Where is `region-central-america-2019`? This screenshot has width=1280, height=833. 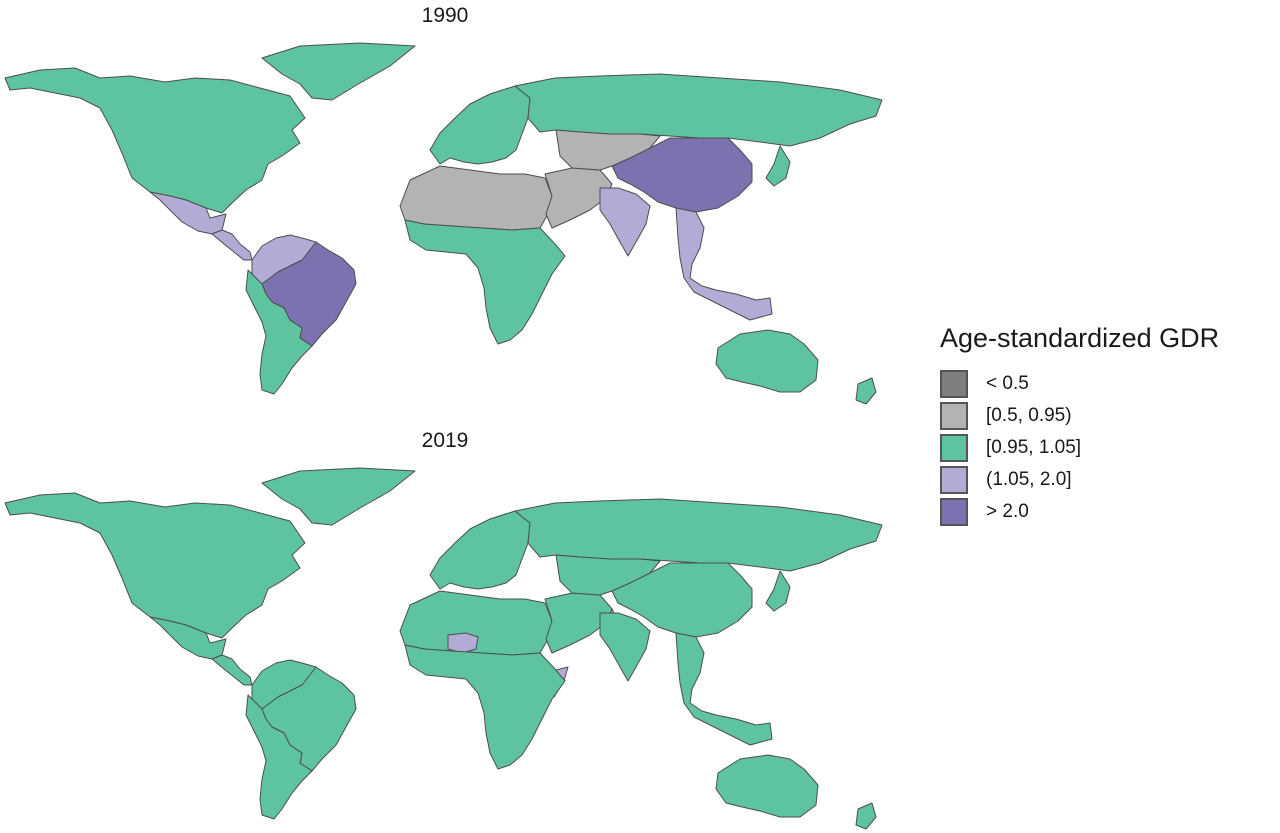
region-central-america-2019 is located at coordinates (232, 670).